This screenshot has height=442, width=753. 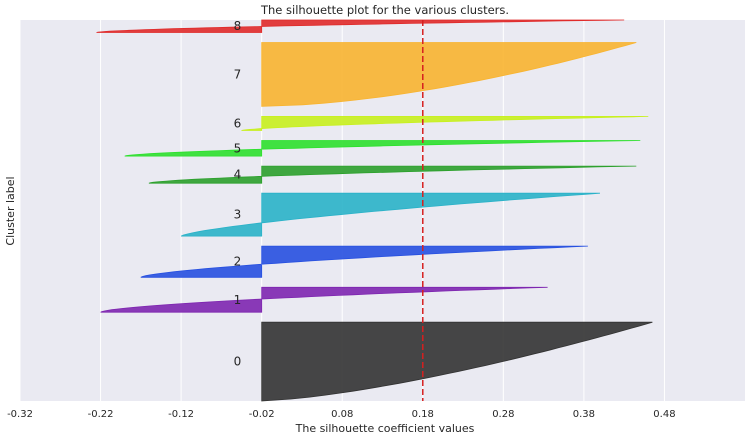 What do you see at coordinates (457, 361) in the screenshot?
I see `cluster-0-silhouette` at bounding box center [457, 361].